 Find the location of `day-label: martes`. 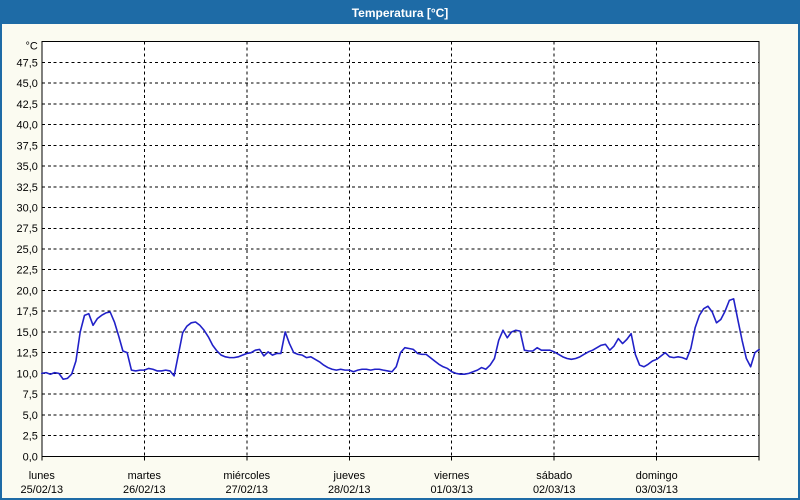

day-label: martes is located at coordinates (145, 476).